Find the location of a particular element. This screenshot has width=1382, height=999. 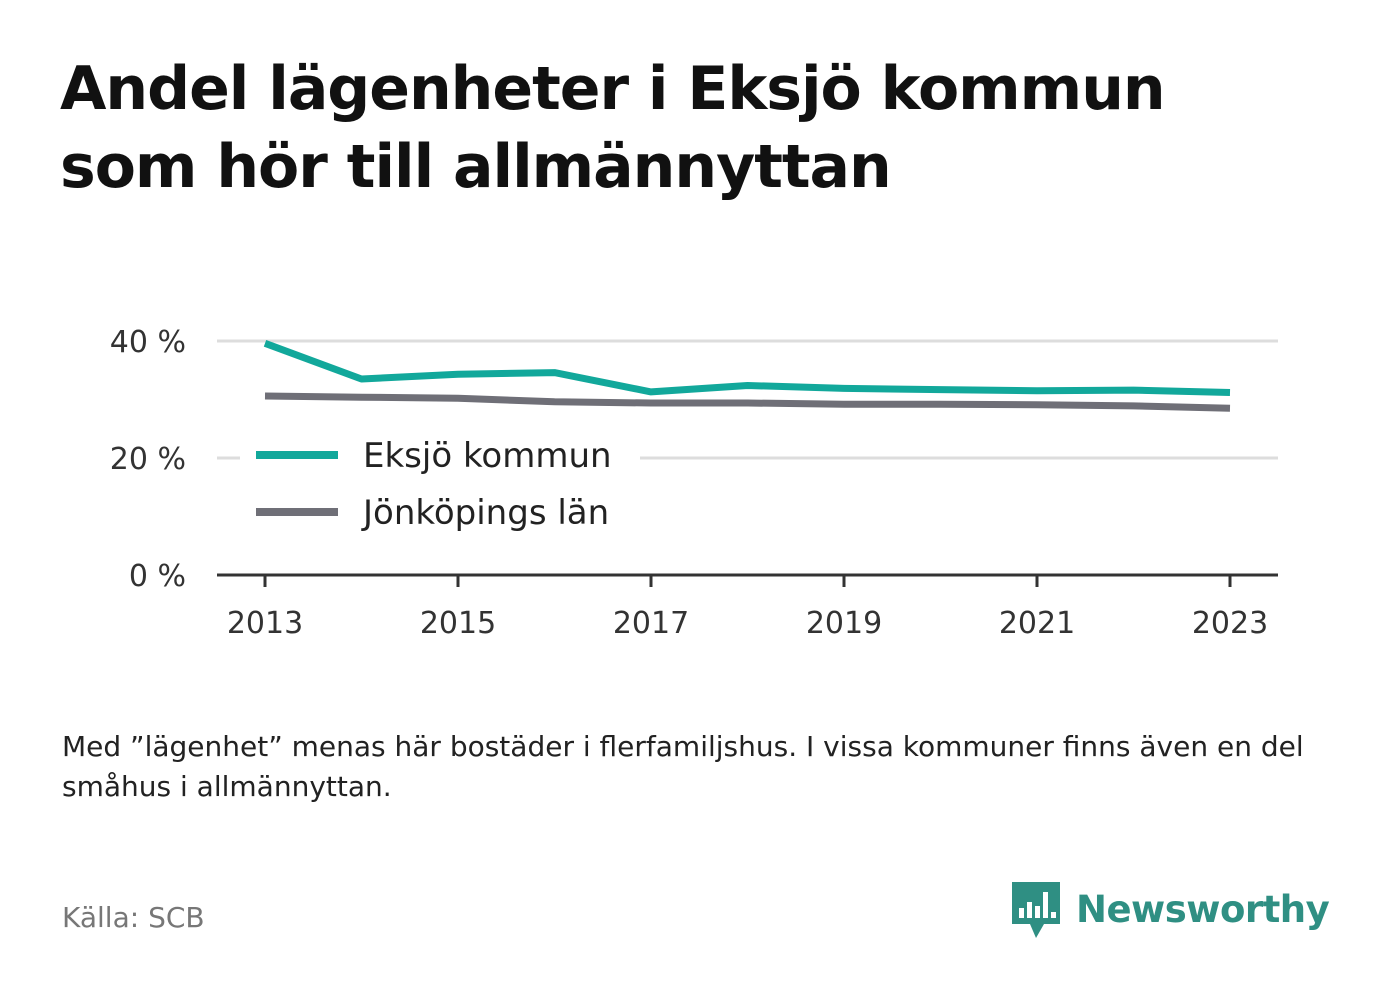

y-tick-label: 20 % is located at coordinates (148, 459).